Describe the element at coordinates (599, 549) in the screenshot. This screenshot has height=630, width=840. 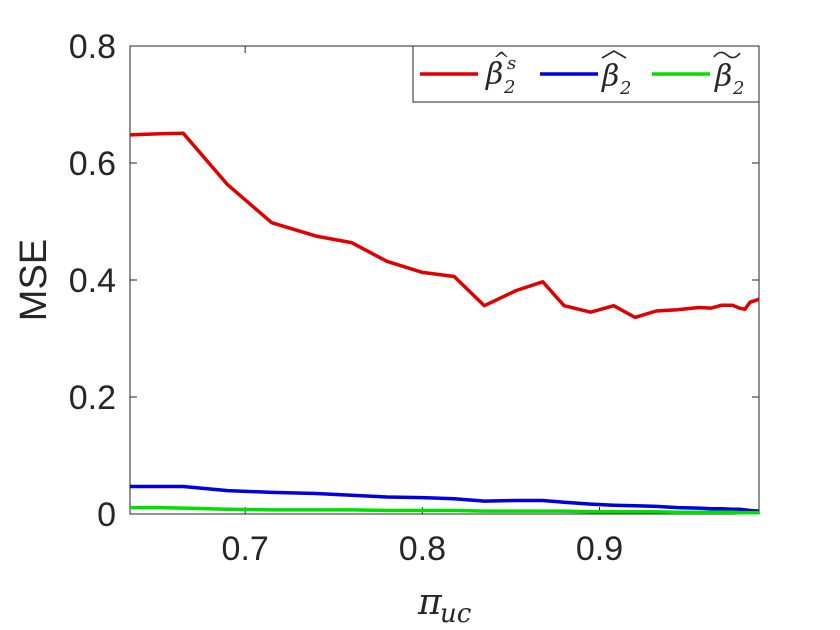
I see `x-tick-label: 0.9` at that location.